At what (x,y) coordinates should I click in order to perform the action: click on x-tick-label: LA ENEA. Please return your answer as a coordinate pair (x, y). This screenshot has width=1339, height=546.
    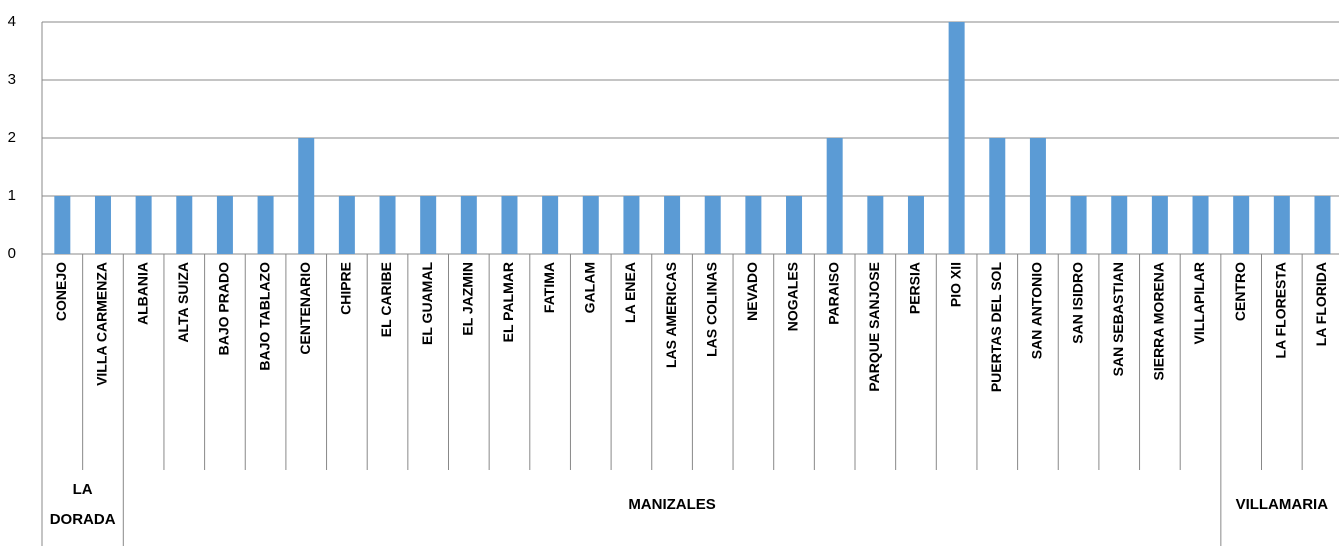
    Looking at the image, I should click on (630, 292).